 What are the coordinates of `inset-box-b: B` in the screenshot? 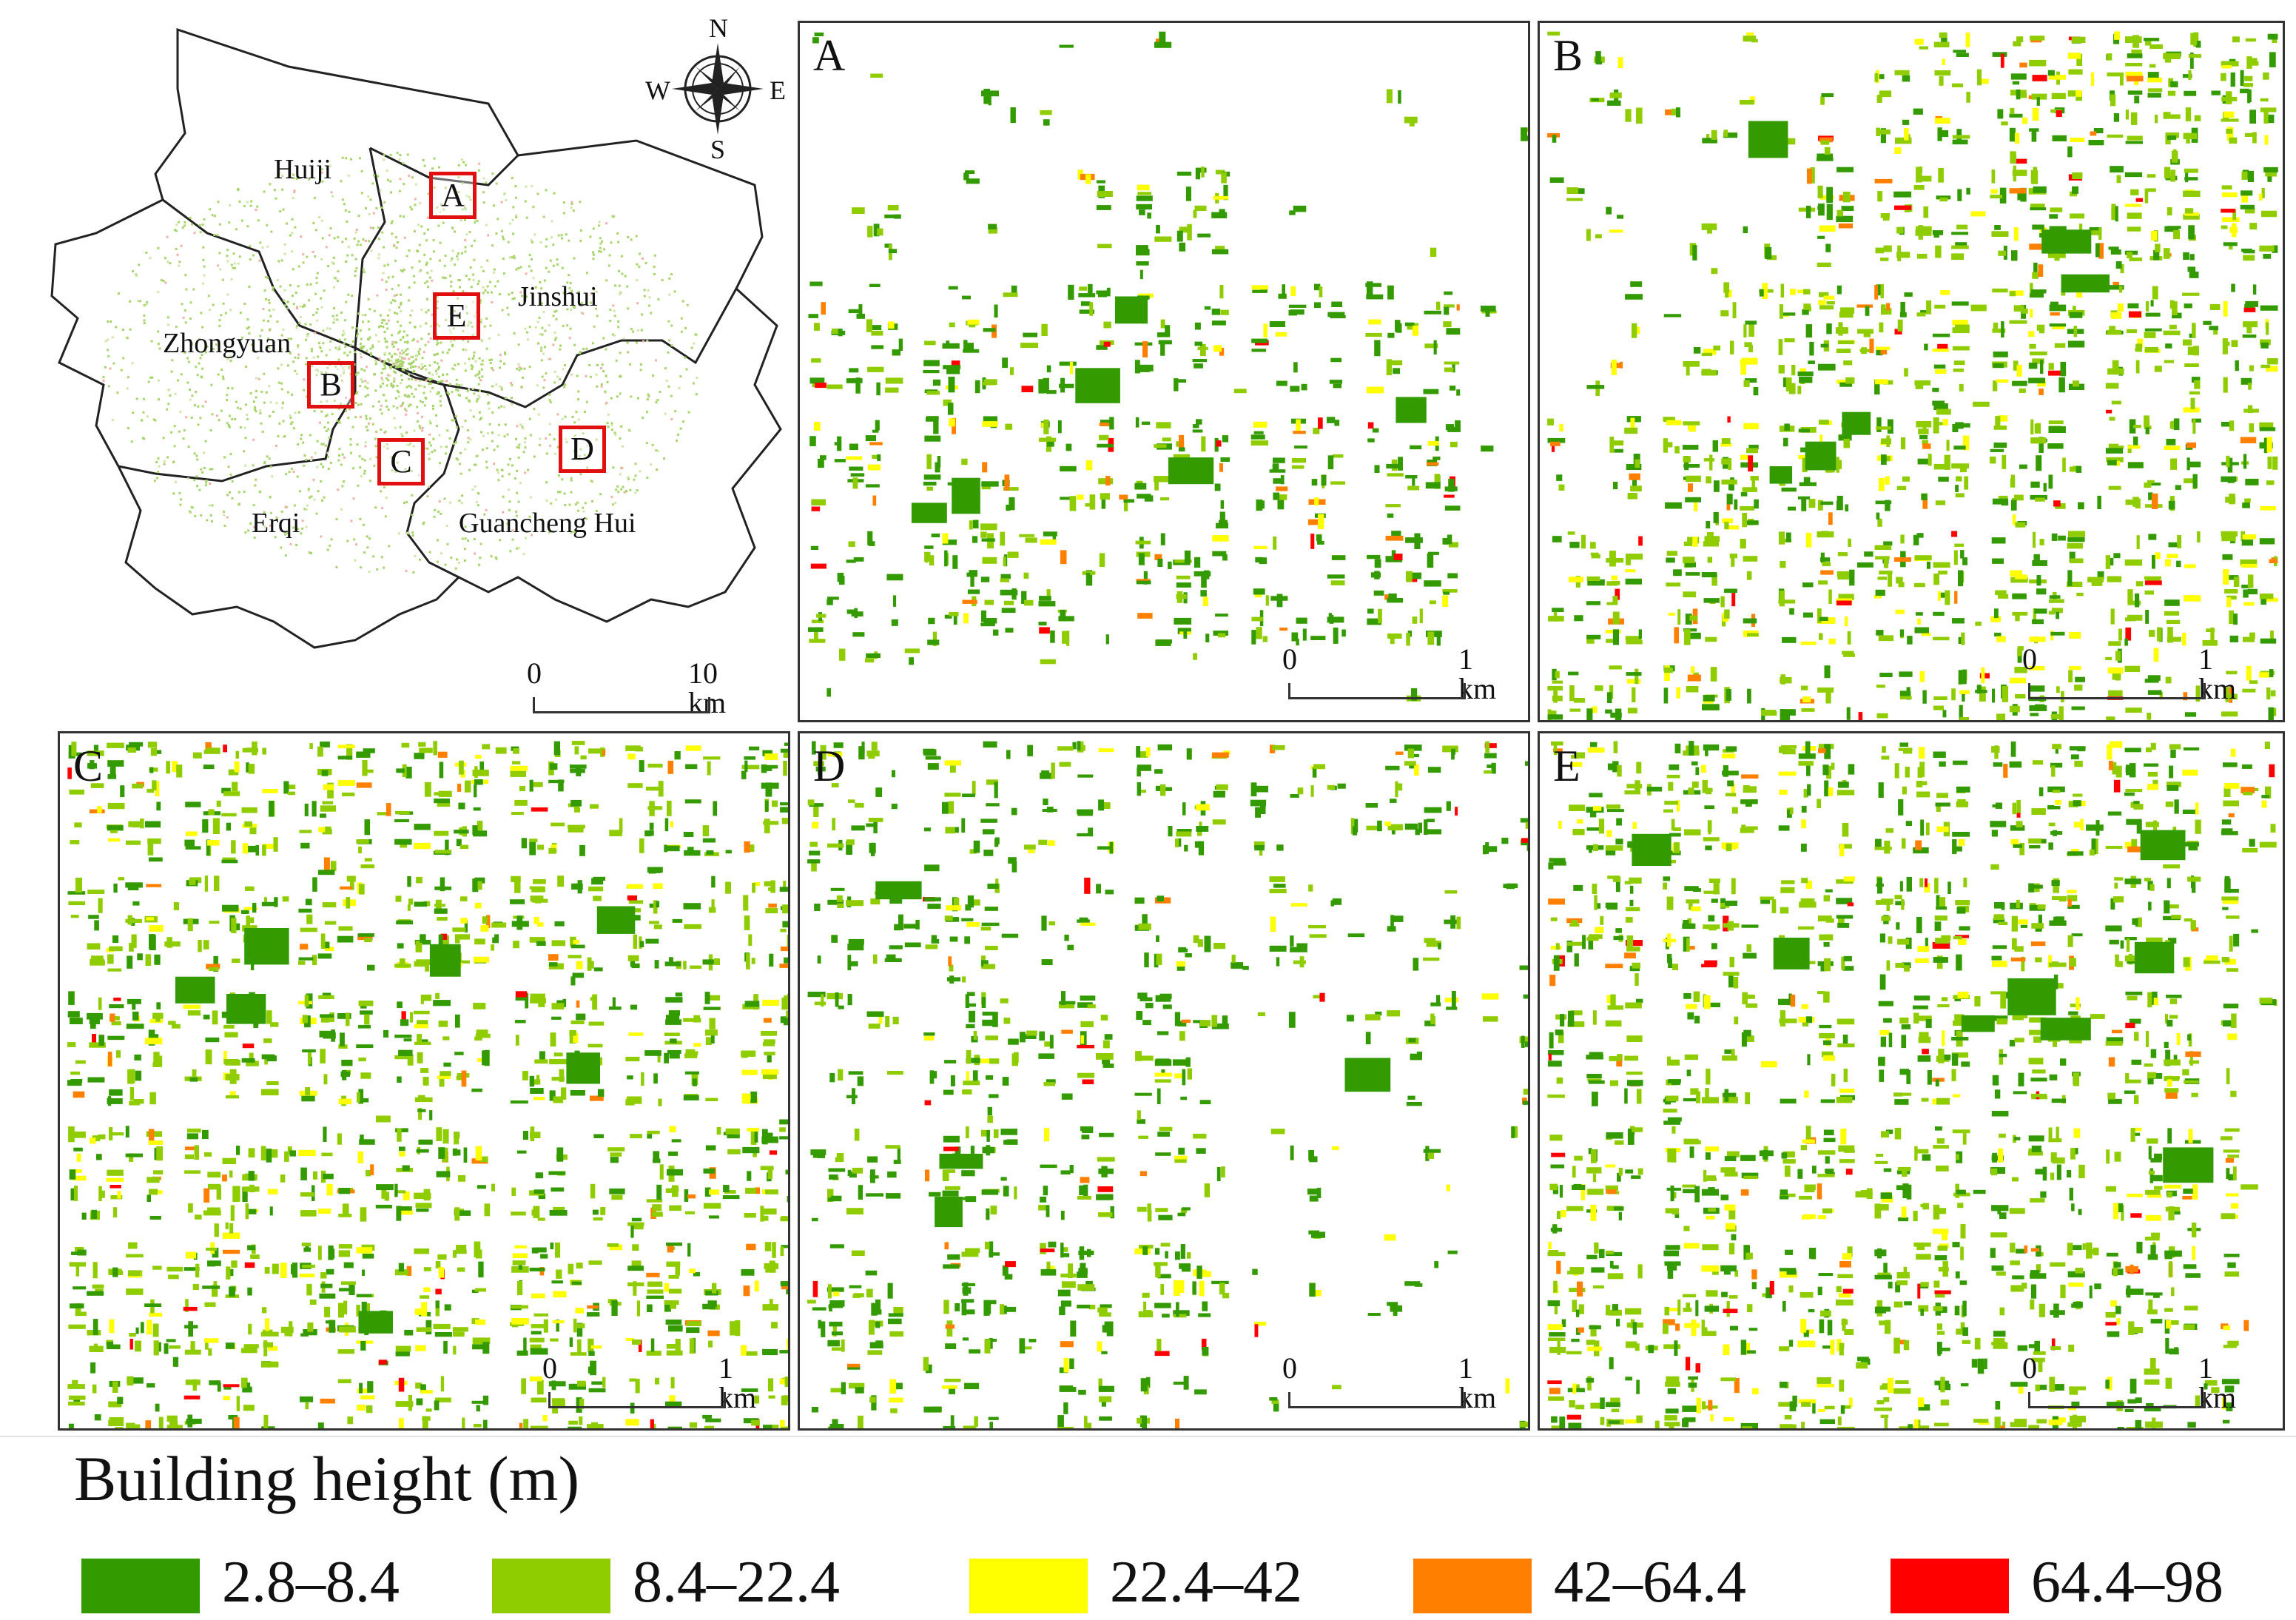 It's located at (330, 385).